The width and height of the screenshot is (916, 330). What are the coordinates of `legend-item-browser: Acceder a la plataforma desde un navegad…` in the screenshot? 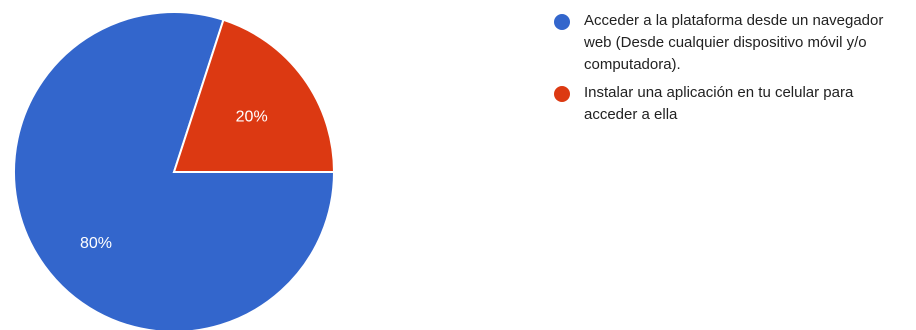 It's located at (732, 43).